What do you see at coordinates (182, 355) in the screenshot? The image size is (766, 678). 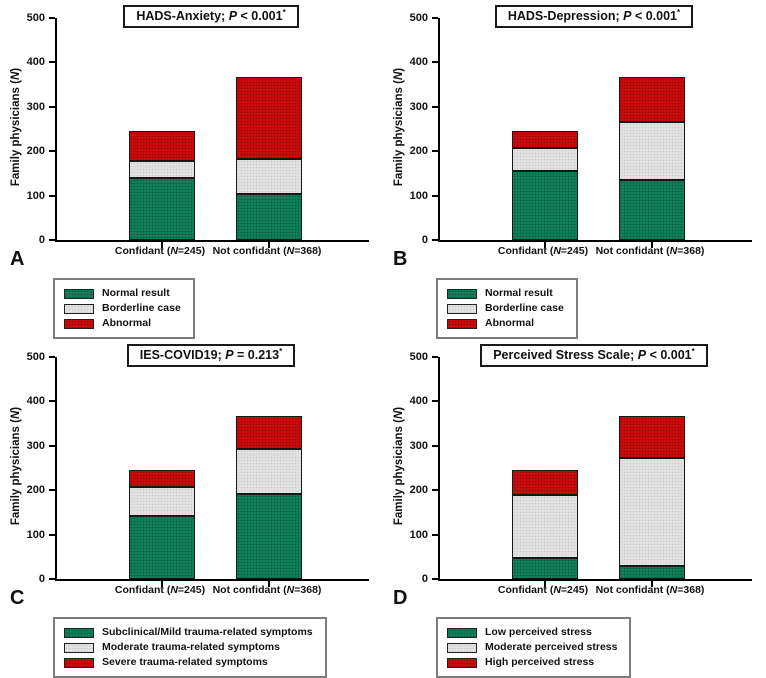 I see `title-text: IES-COVID19;` at bounding box center [182, 355].